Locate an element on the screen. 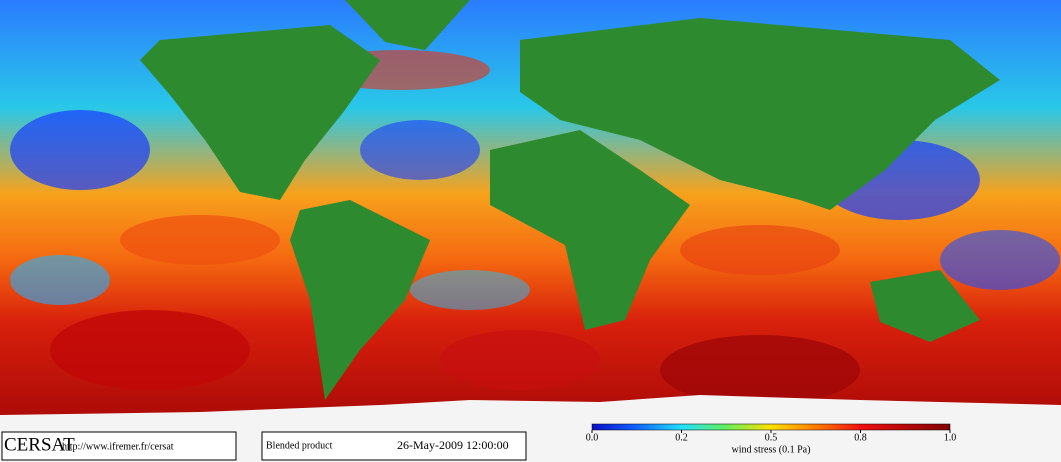 Image resolution: width=1061 pixels, height=462 pixels. colorbar-gradient is located at coordinates (771, 427).